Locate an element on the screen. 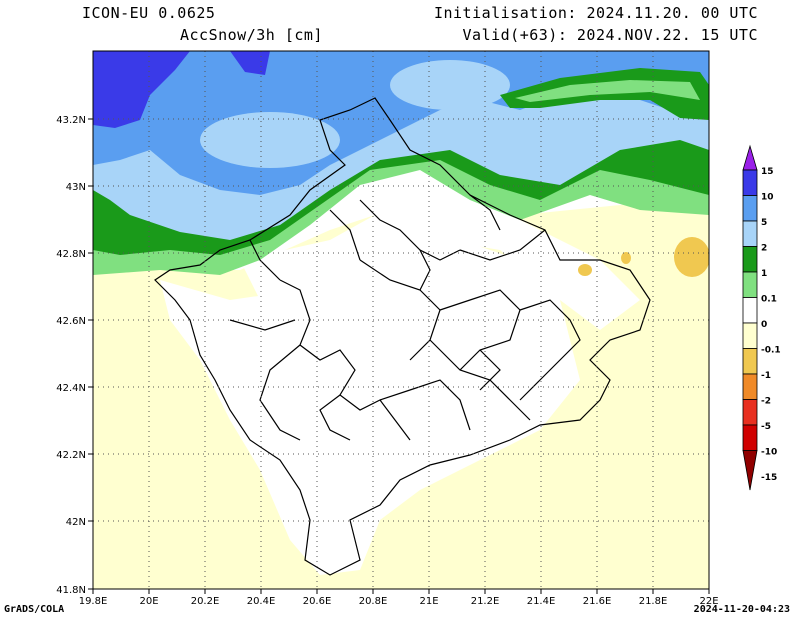  colorbar-label: 2 is located at coordinates (764, 249).